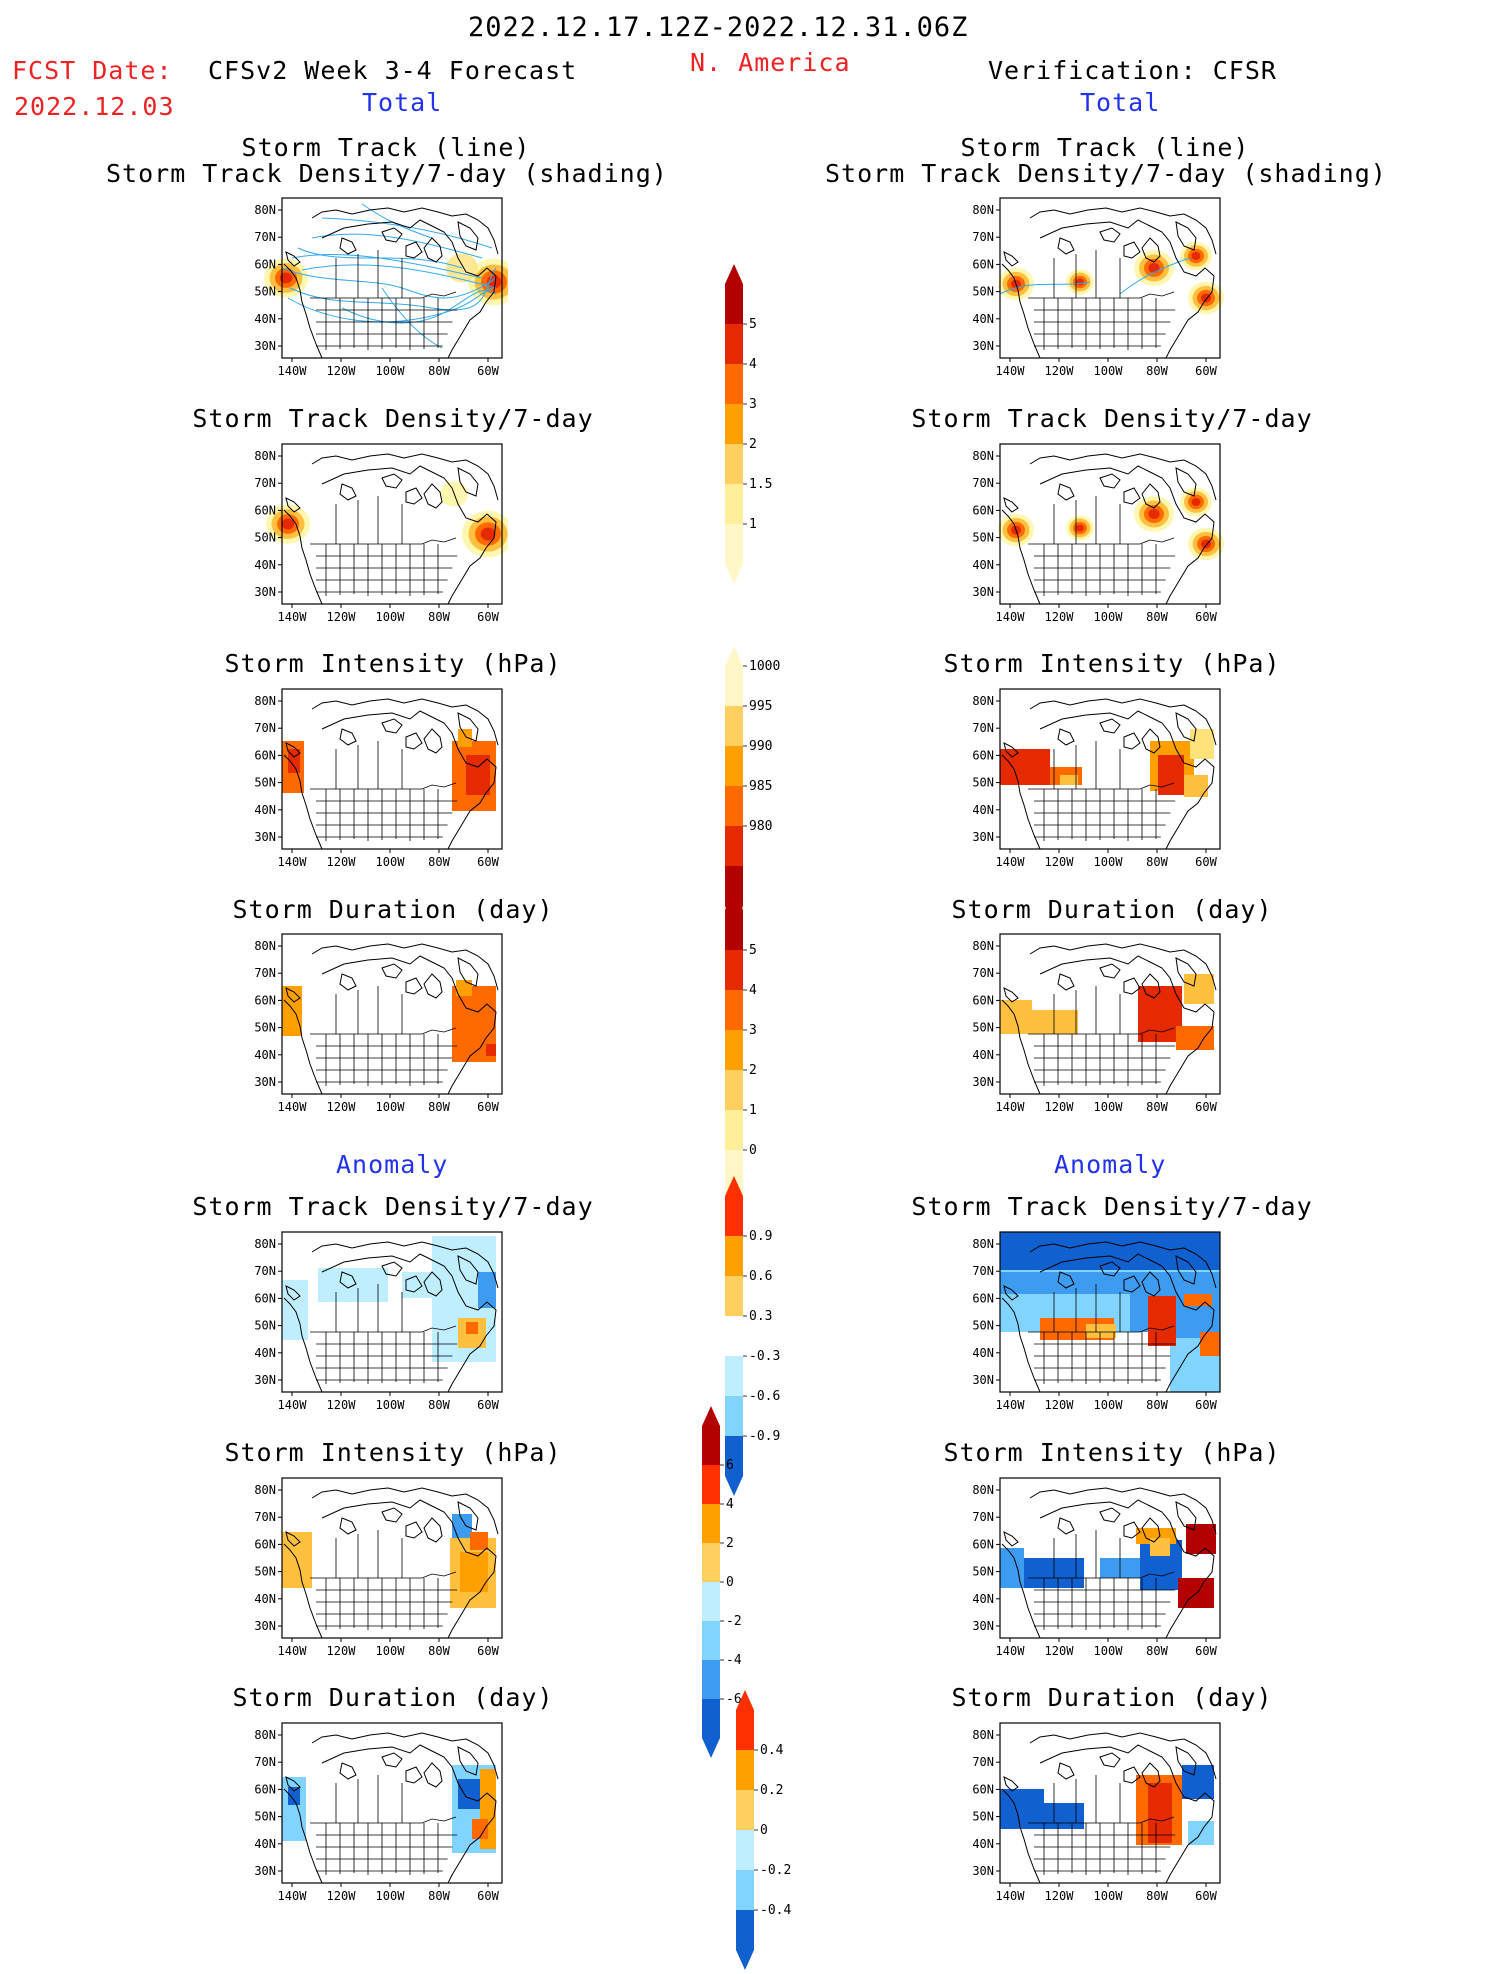 The image size is (1487, 1974). I want to click on map-obs-density: 80N 70N 60N 50N 40N 30N 140W 120W 100W 80W 60W, so click(1092, 540).